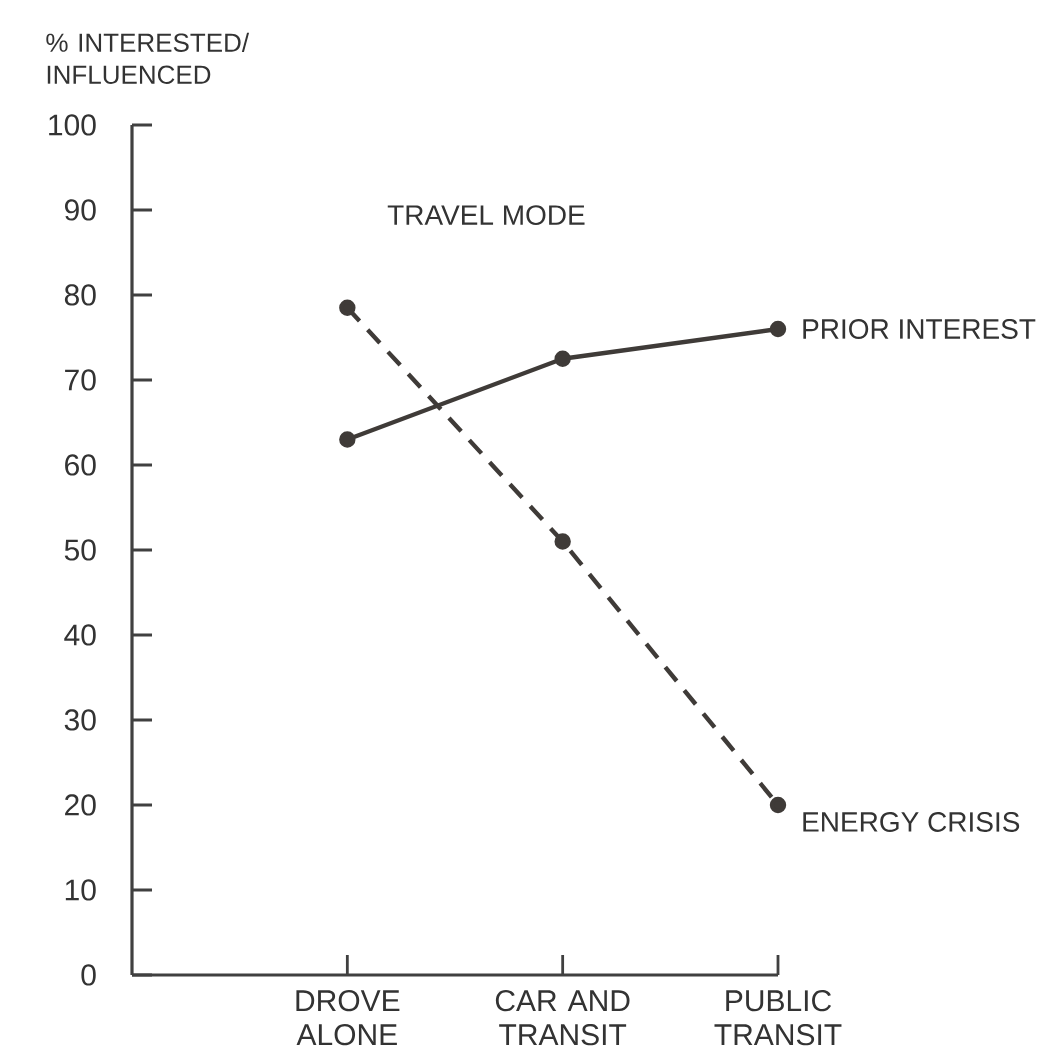 This screenshot has height=1063, width=1052. What do you see at coordinates (80, 635) in the screenshot?
I see `y-tick-label: 40` at bounding box center [80, 635].